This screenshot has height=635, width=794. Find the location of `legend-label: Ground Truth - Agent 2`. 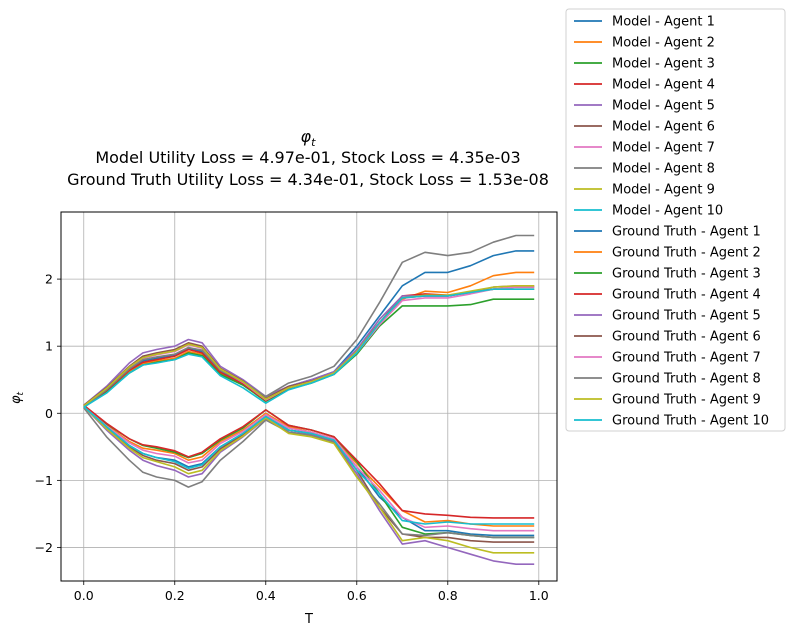

legend-label: Ground Truth - Agent 2 is located at coordinates (686, 253).